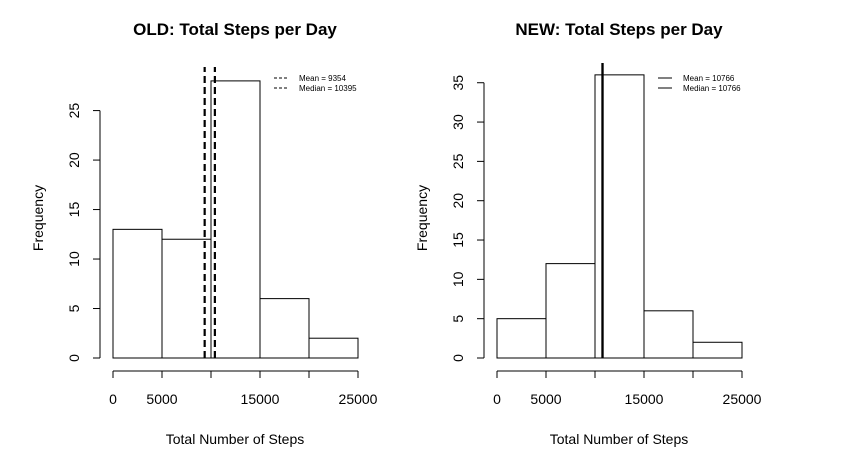 Image resolution: width=848 pixels, height=466 pixels. Describe the element at coordinates (83, 232) in the screenshot. I see `y-axis: 0 5 10 15 20 25` at that location.